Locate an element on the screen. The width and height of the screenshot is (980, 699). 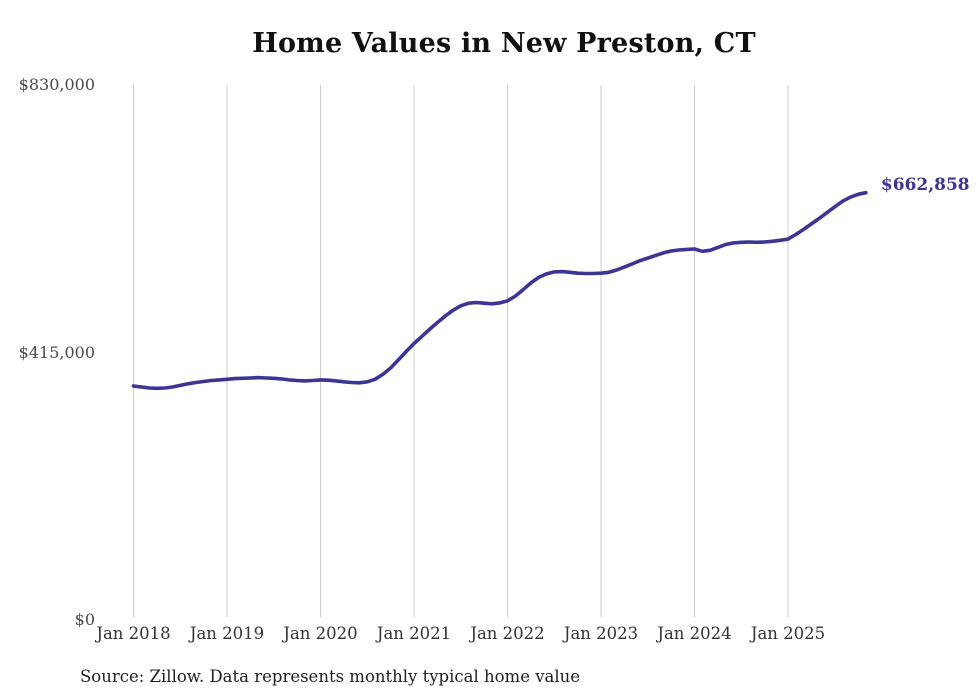
x-tick-label: Jan 2019 is located at coordinates (227, 633).